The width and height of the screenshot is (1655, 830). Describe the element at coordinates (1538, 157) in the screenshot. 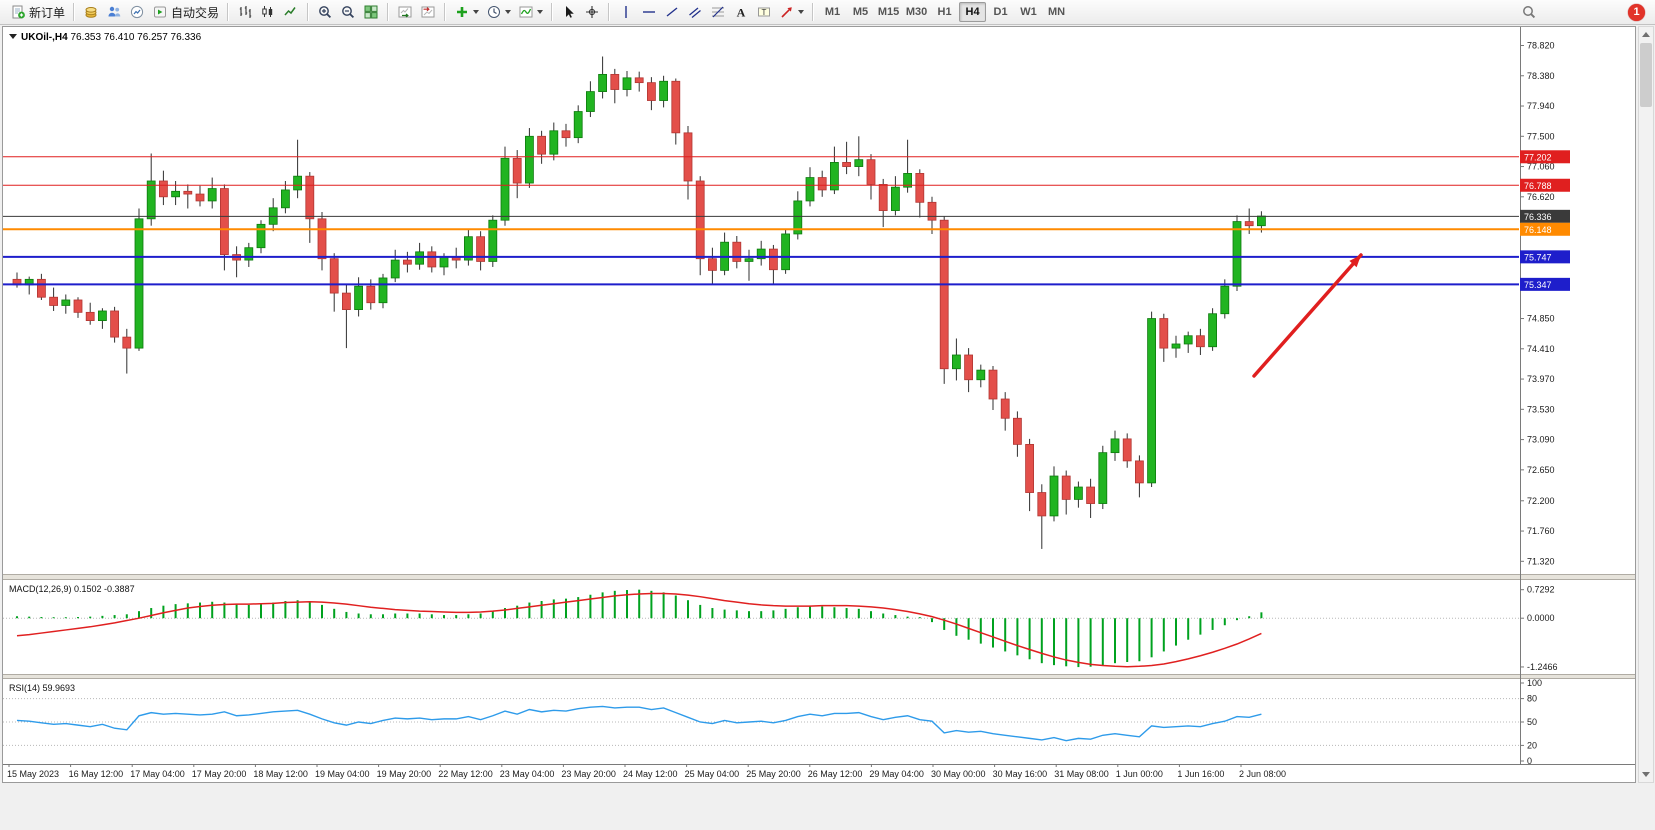

I see `svg-text: 77.202` at that location.